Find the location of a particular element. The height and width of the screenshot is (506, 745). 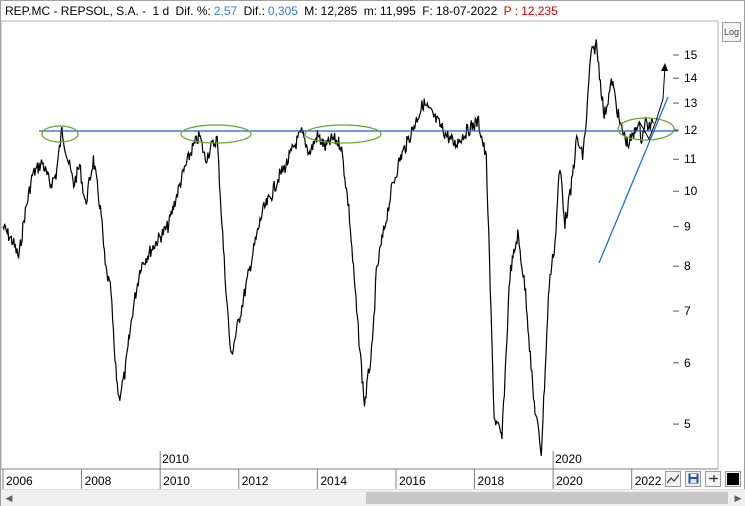

ellipse-annotation-2011 is located at coordinates (216, 134).